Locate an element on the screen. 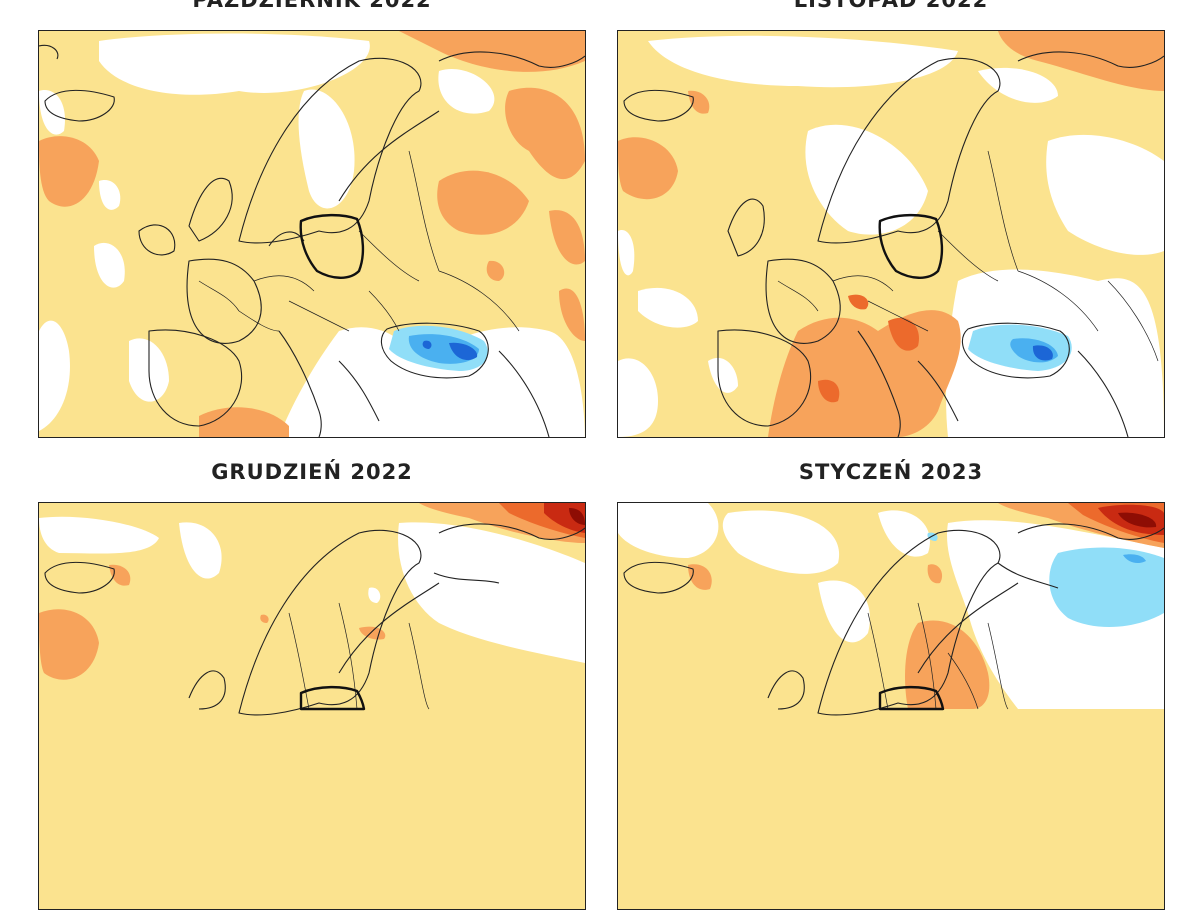  panel-title-1: PAŹDZIERNIK 2022 is located at coordinates (312, 6).